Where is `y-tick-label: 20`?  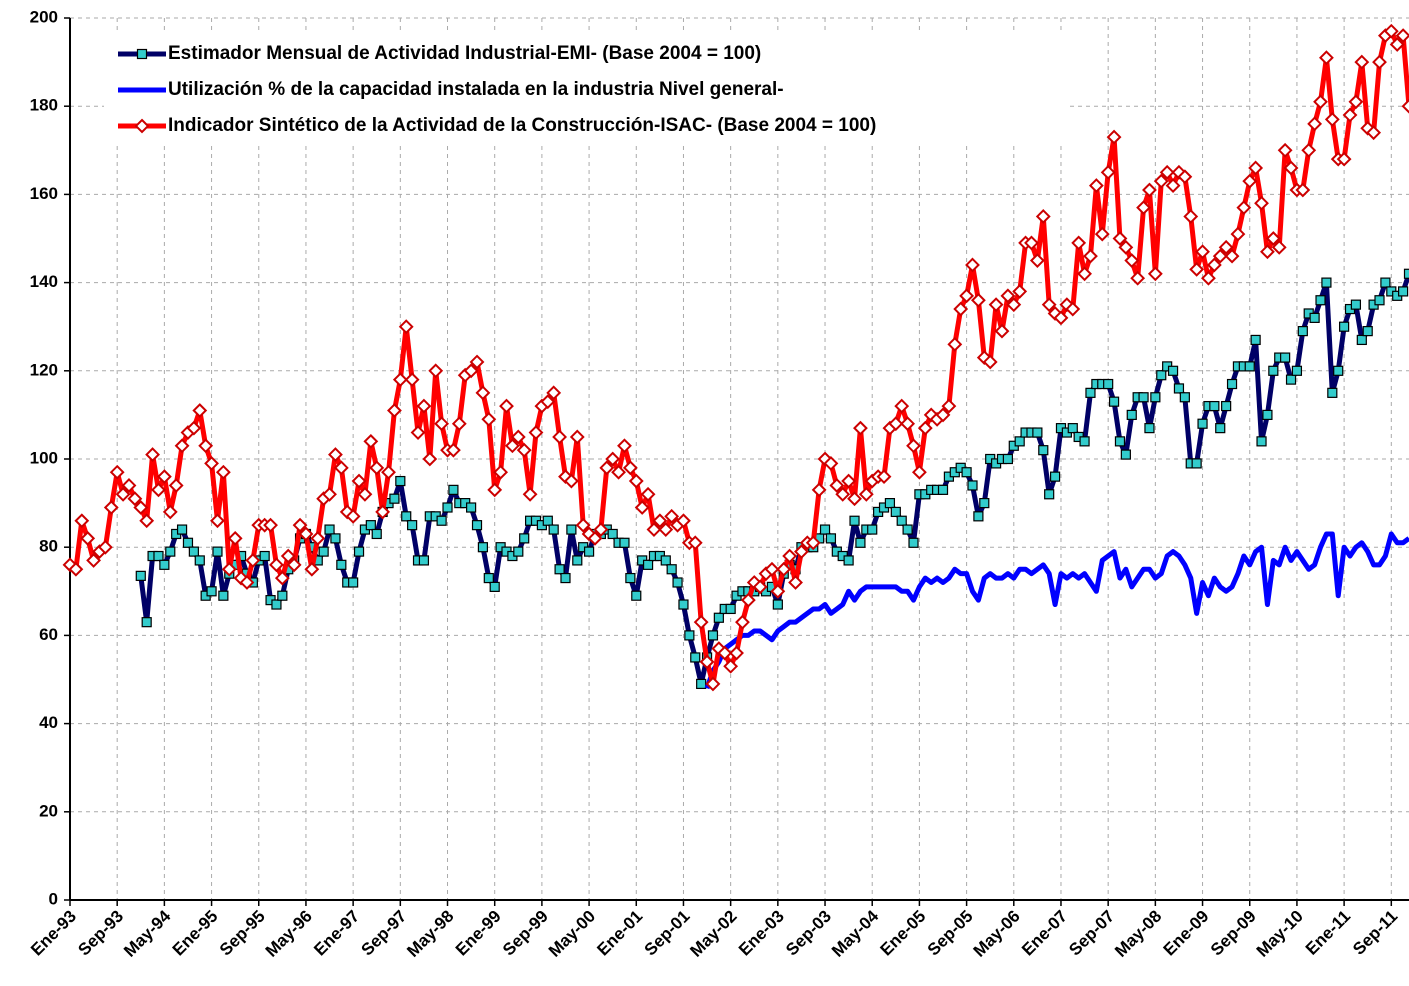 y-tick-label: 20 is located at coordinates (48, 810).